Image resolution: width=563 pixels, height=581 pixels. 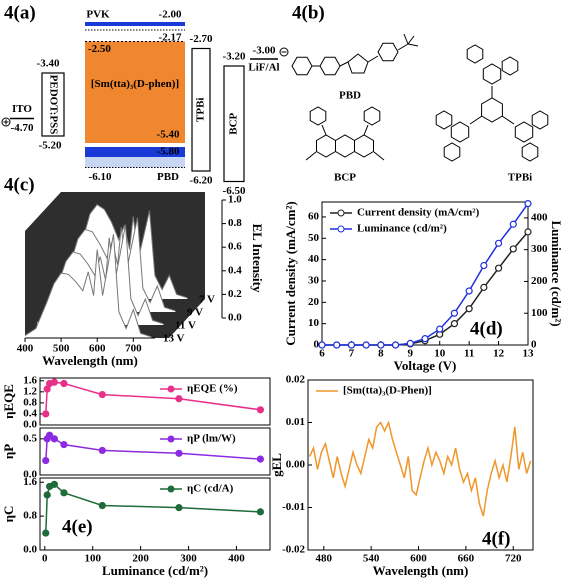 I want to click on label: -5.40, so click(x=168, y=135).